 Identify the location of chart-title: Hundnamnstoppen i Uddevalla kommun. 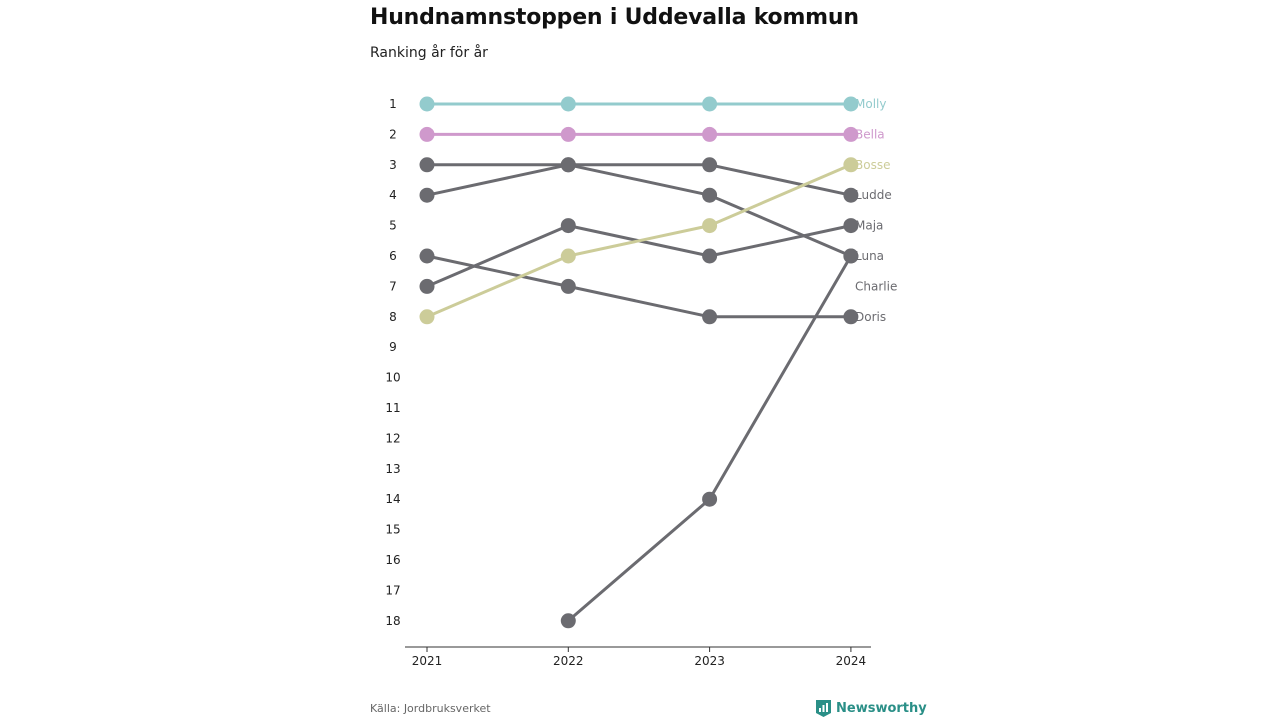
(614, 17).